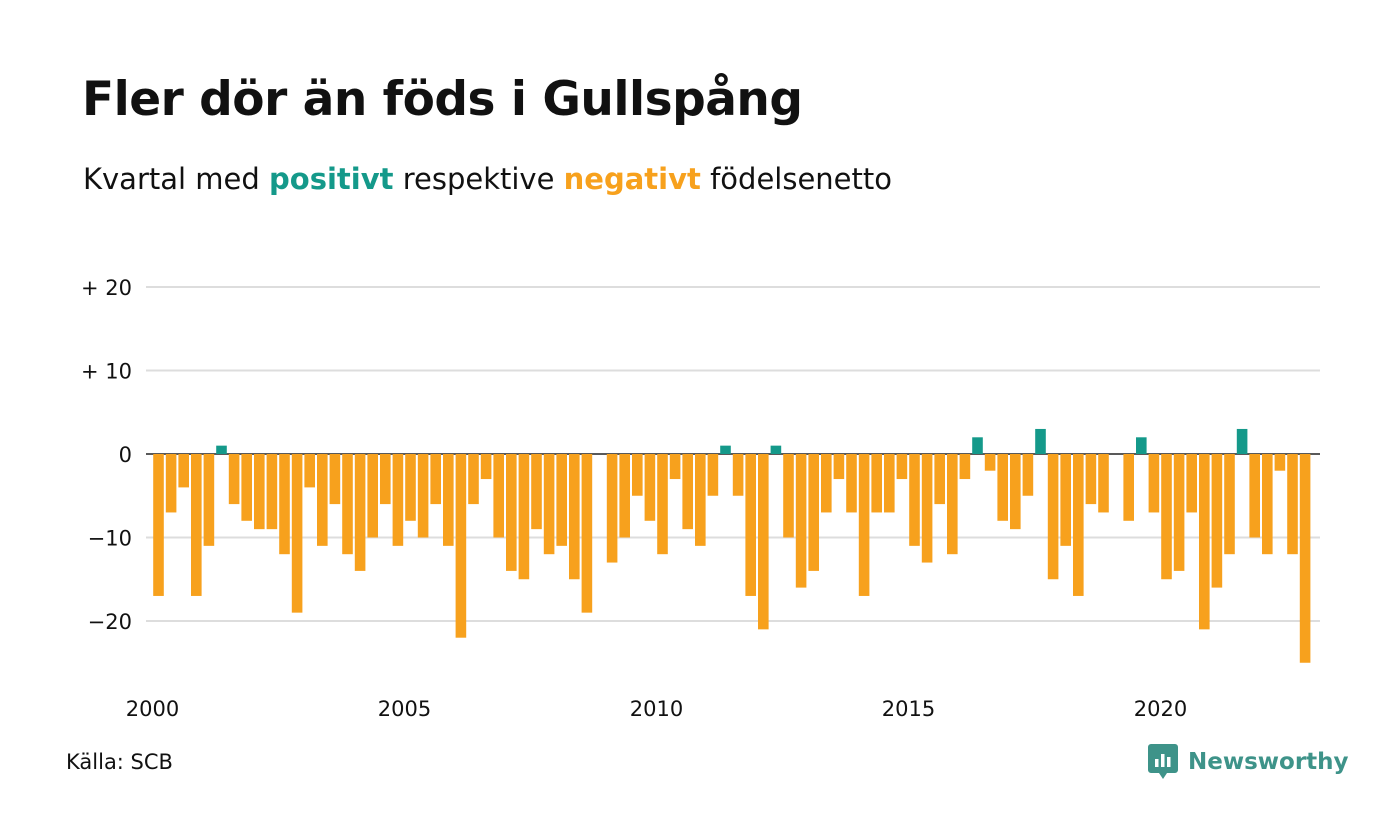 This screenshot has width=1400, height=840. What do you see at coordinates (442, 99) in the screenshot?
I see `chart-title: Fler dör än föds i Gullspång` at bounding box center [442, 99].